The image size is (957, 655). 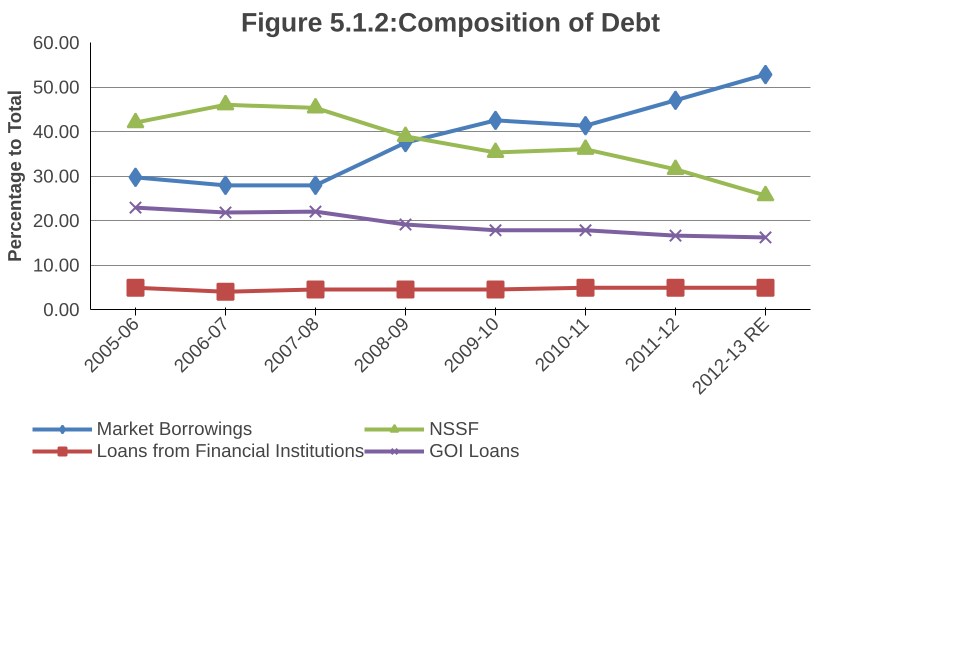 I want to click on legend-label: Market Borrowings, so click(x=174, y=429).